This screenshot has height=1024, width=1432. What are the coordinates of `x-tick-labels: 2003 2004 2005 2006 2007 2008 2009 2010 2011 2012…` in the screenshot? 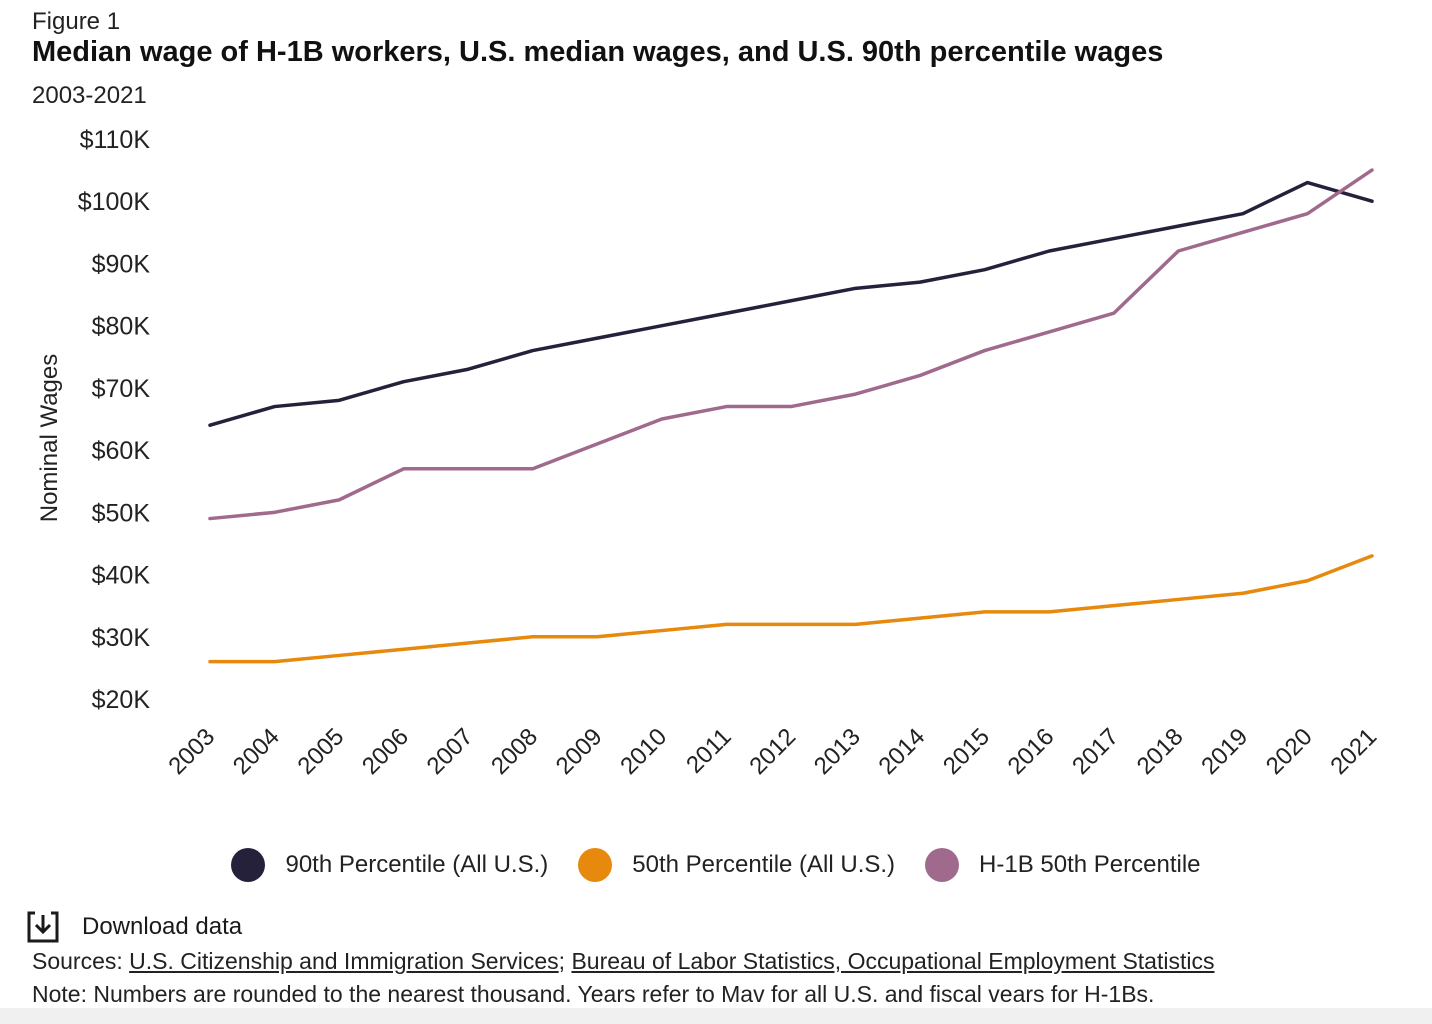 It's located at (772, 751).